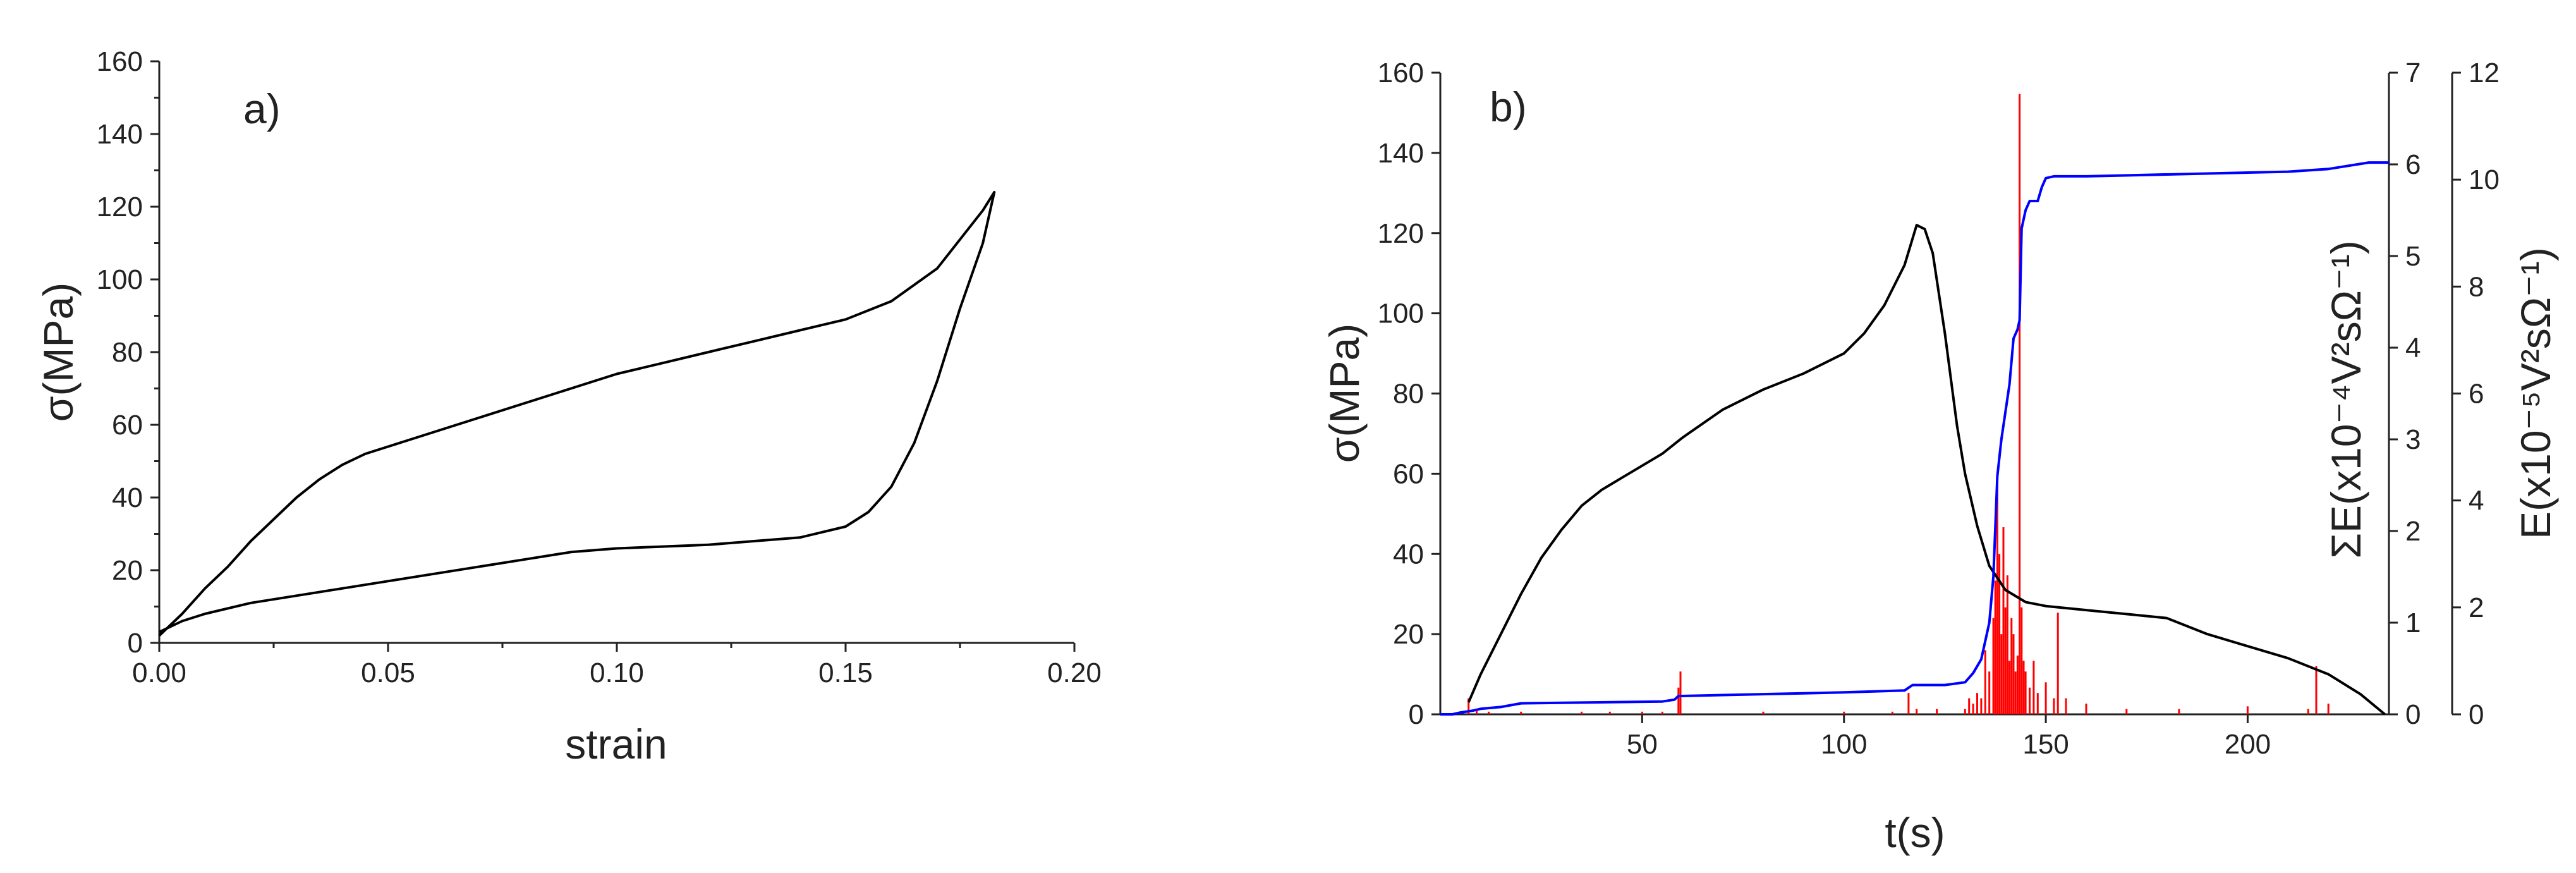  I want to click on panel-a-x-tick-label: 0.15, so click(846, 672).